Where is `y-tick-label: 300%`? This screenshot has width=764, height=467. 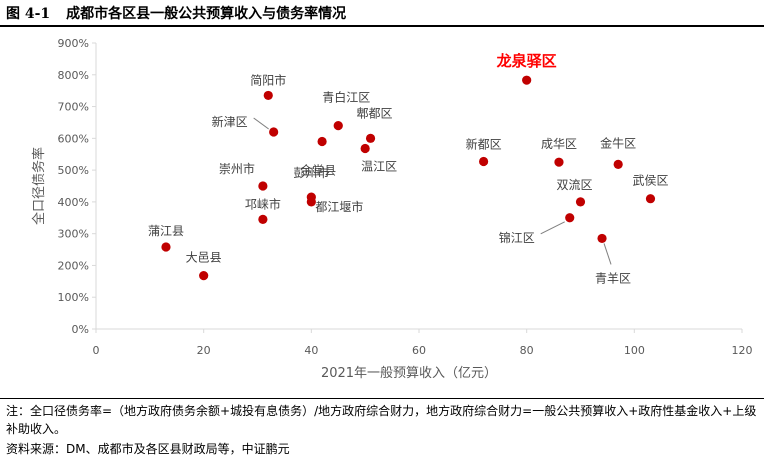 y-tick-label: 300% is located at coordinates (73, 234).